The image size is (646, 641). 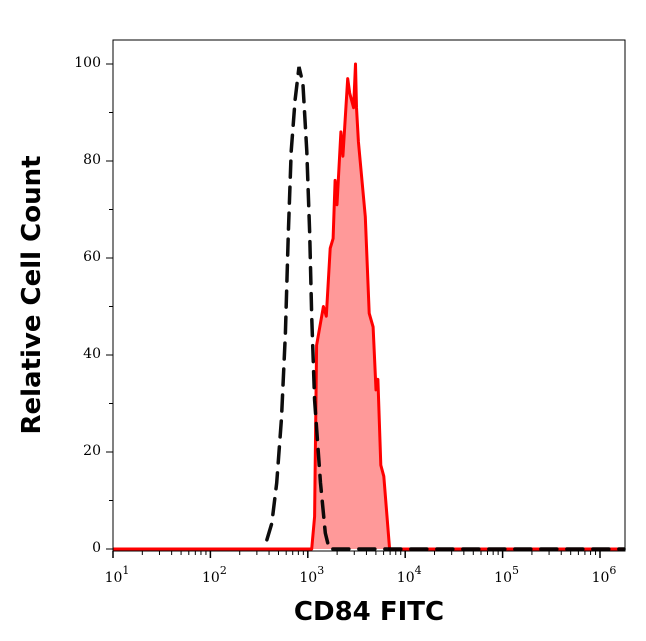 I want to click on x-axis-title: CD84 FITC, so click(x=369, y=612).